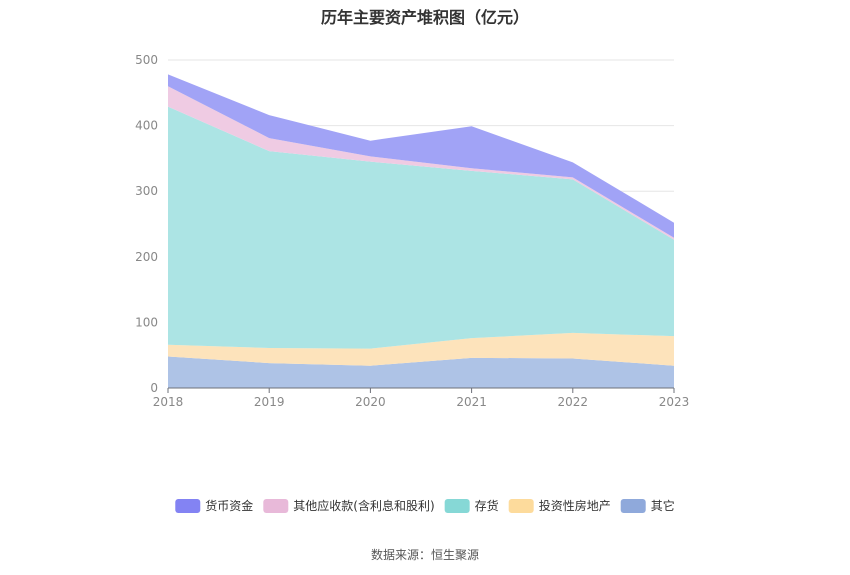 The width and height of the screenshot is (850, 575). Describe the element at coordinates (647, 505) in the screenshot. I see `legend-item-其它: 其它` at that location.